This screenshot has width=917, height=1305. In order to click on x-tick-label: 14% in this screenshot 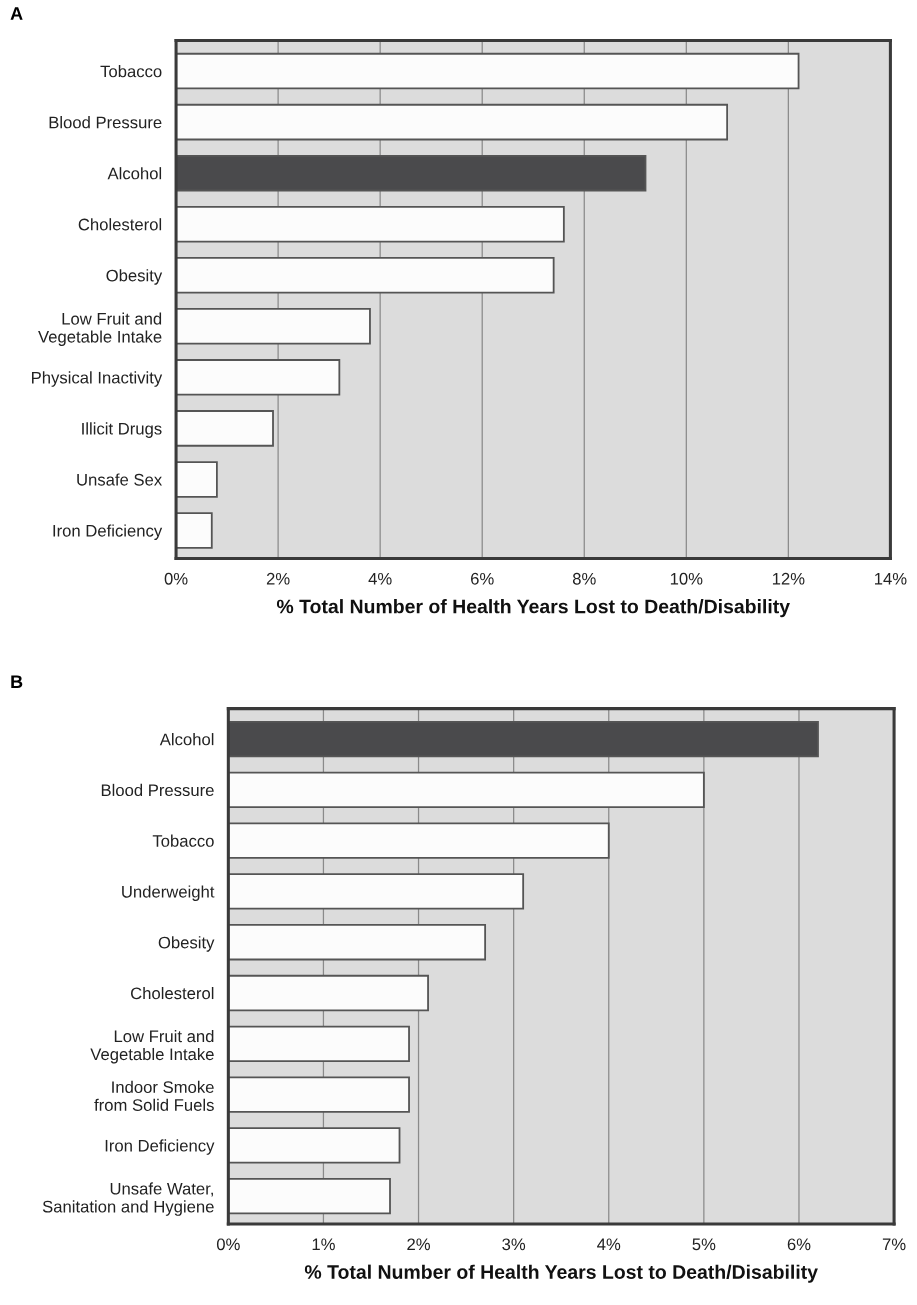, I will do `click(891, 578)`.